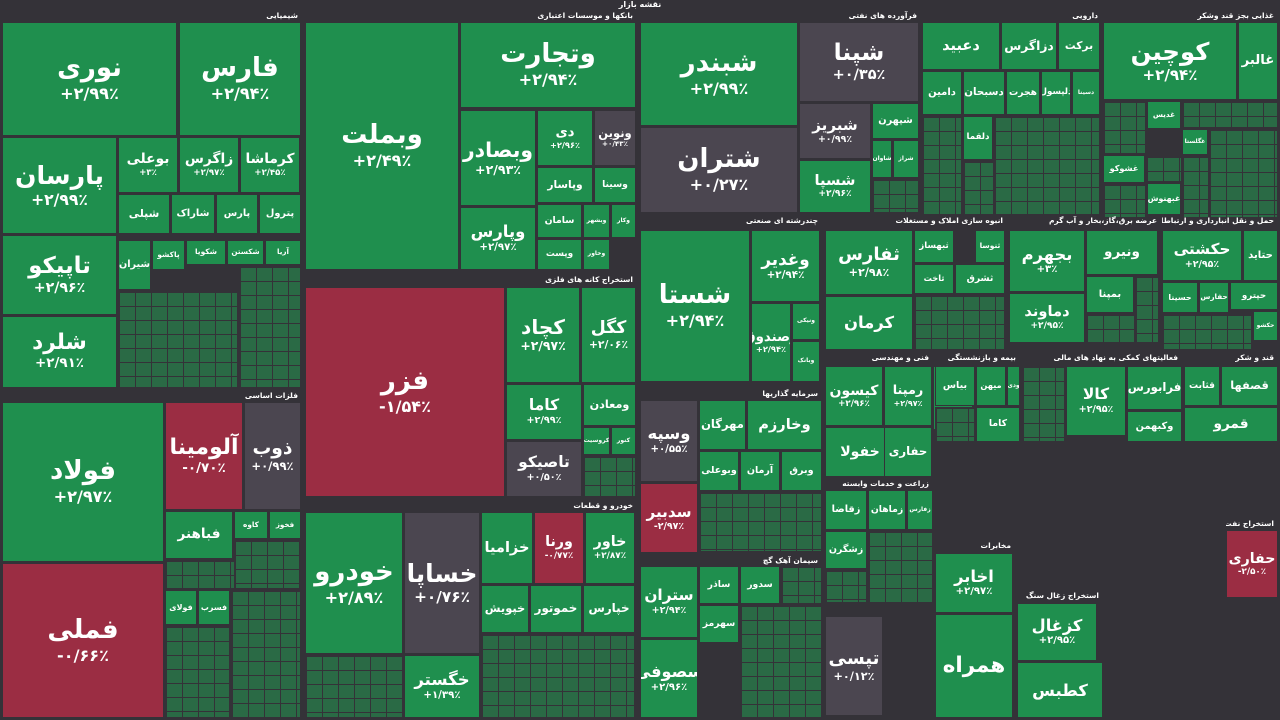 The width and height of the screenshot is (1280, 720). I want to click on stock-tile: حفاری -۲/۵۰٪, so click(1252, 564).